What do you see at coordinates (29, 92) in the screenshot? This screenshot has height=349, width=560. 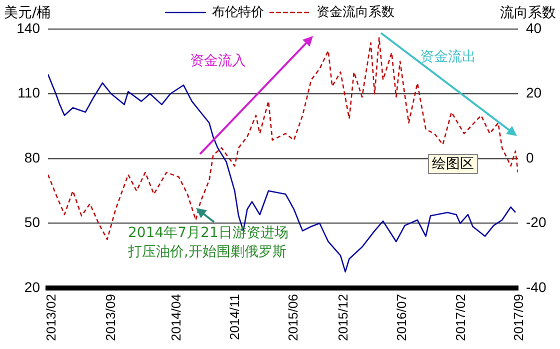 I see `y-tick-label: 110` at bounding box center [29, 92].